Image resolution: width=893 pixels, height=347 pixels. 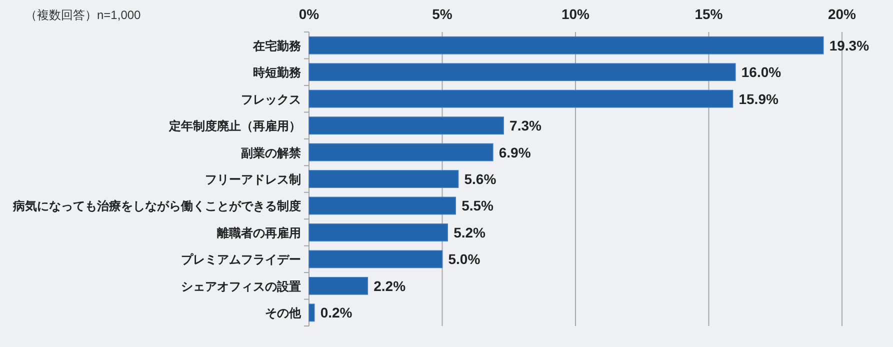 What do you see at coordinates (241, 259) in the screenshot?
I see `y-tick-label: プレミアムフライデー` at bounding box center [241, 259].